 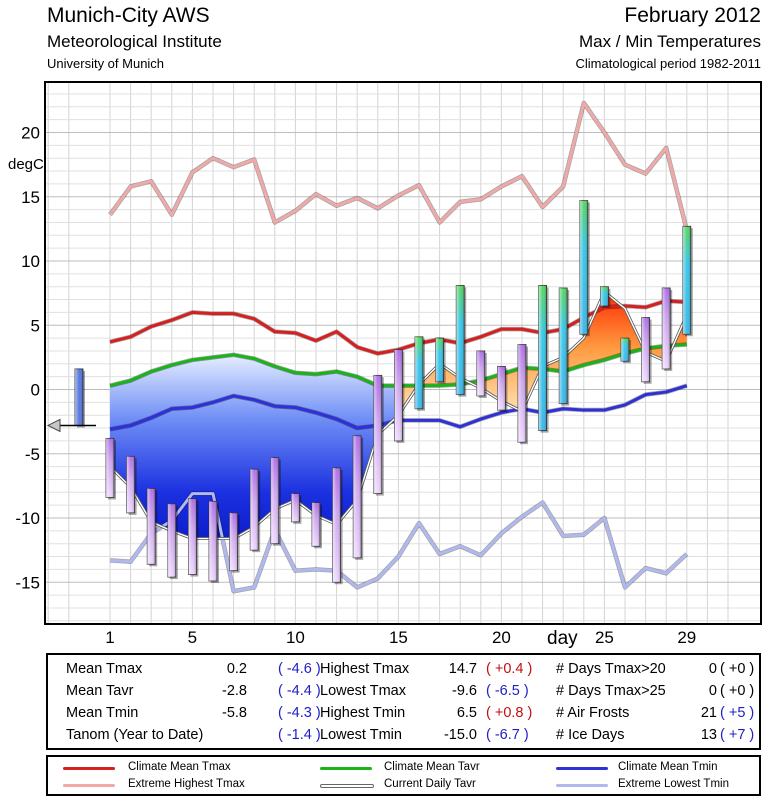 I want to click on y-tick-label: 5, so click(x=35, y=325).